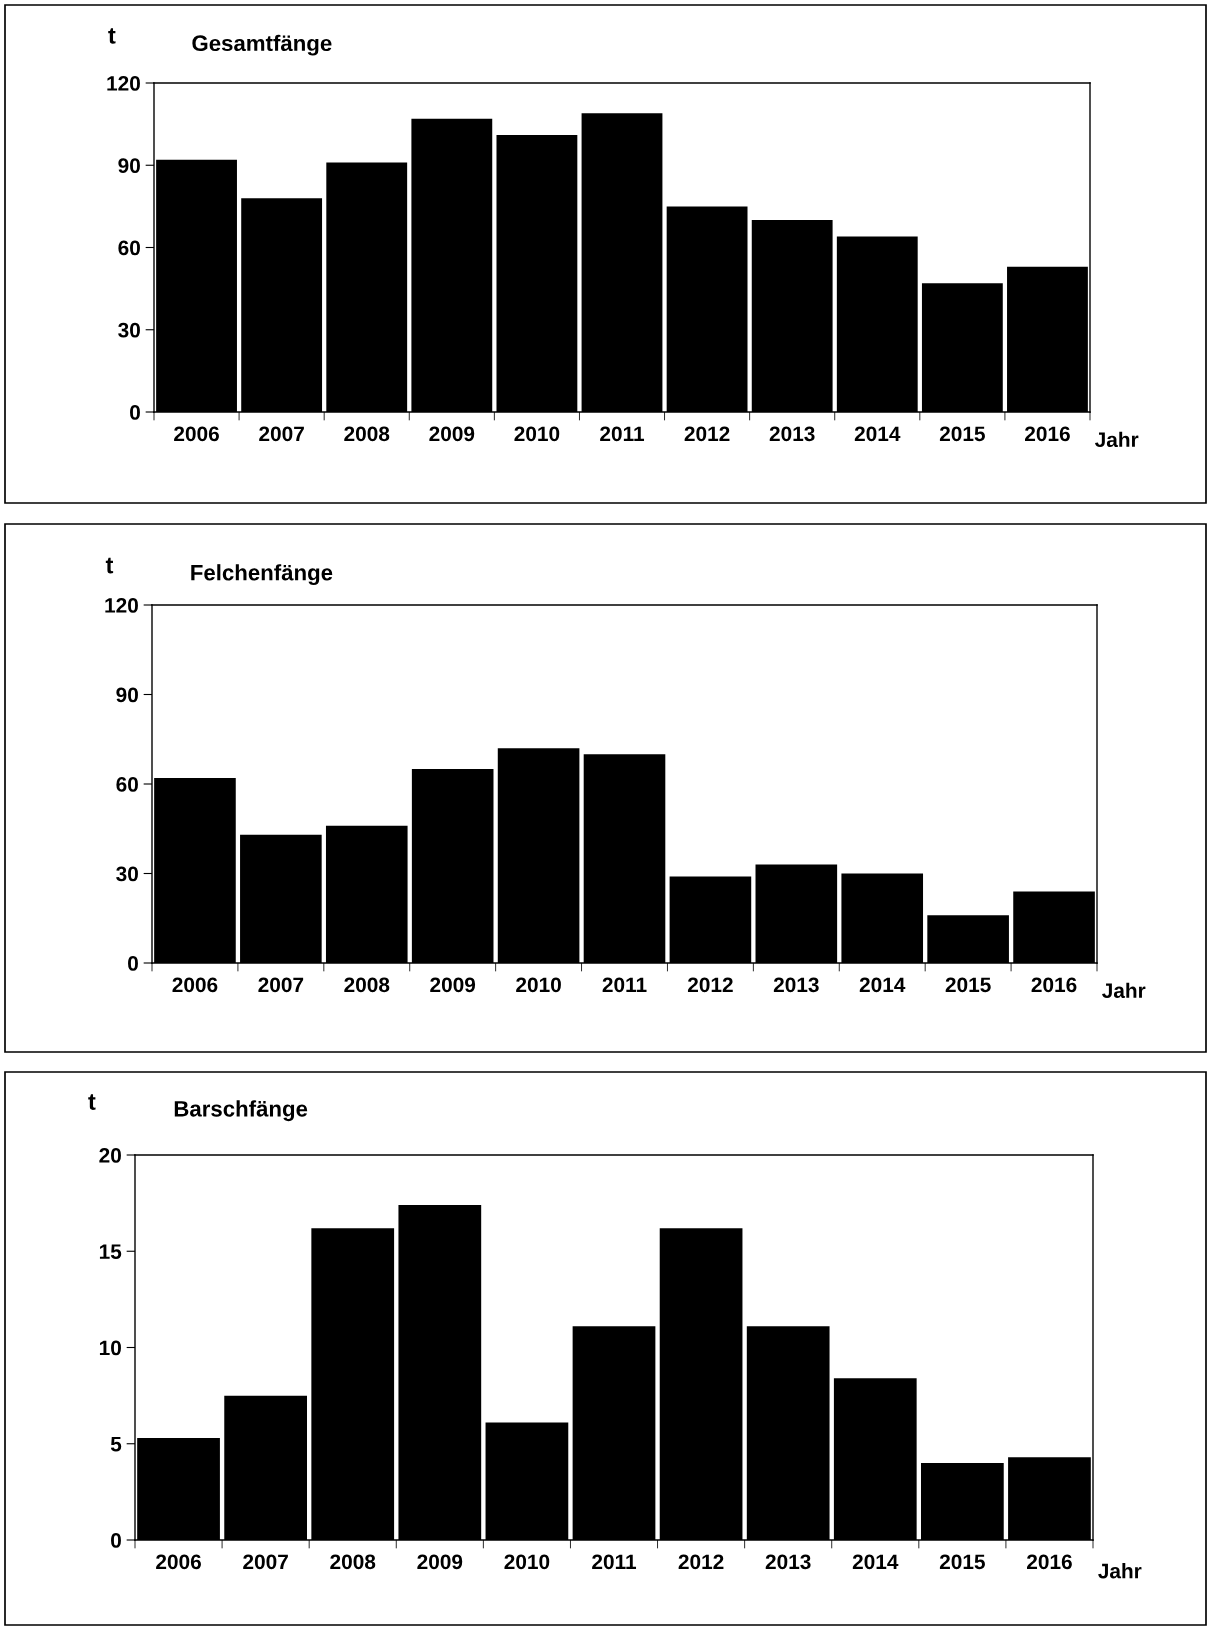 The height and width of the screenshot is (1627, 1211). What do you see at coordinates (262, 45) in the screenshot?
I see `chart-title: Gesamtfänge` at bounding box center [262, 45].